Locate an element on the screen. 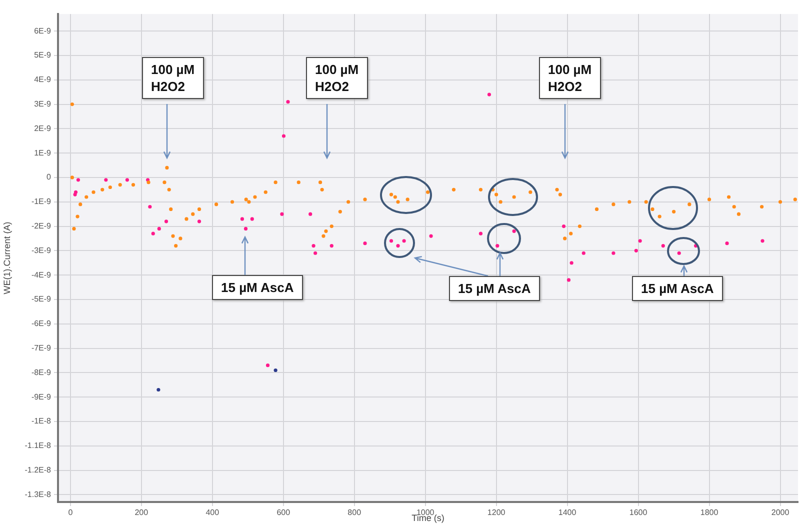 Image resolution: width=802 pixels, height=524 pixels. y-tick-label: -9E-9 is located at coordinates (41, 397).